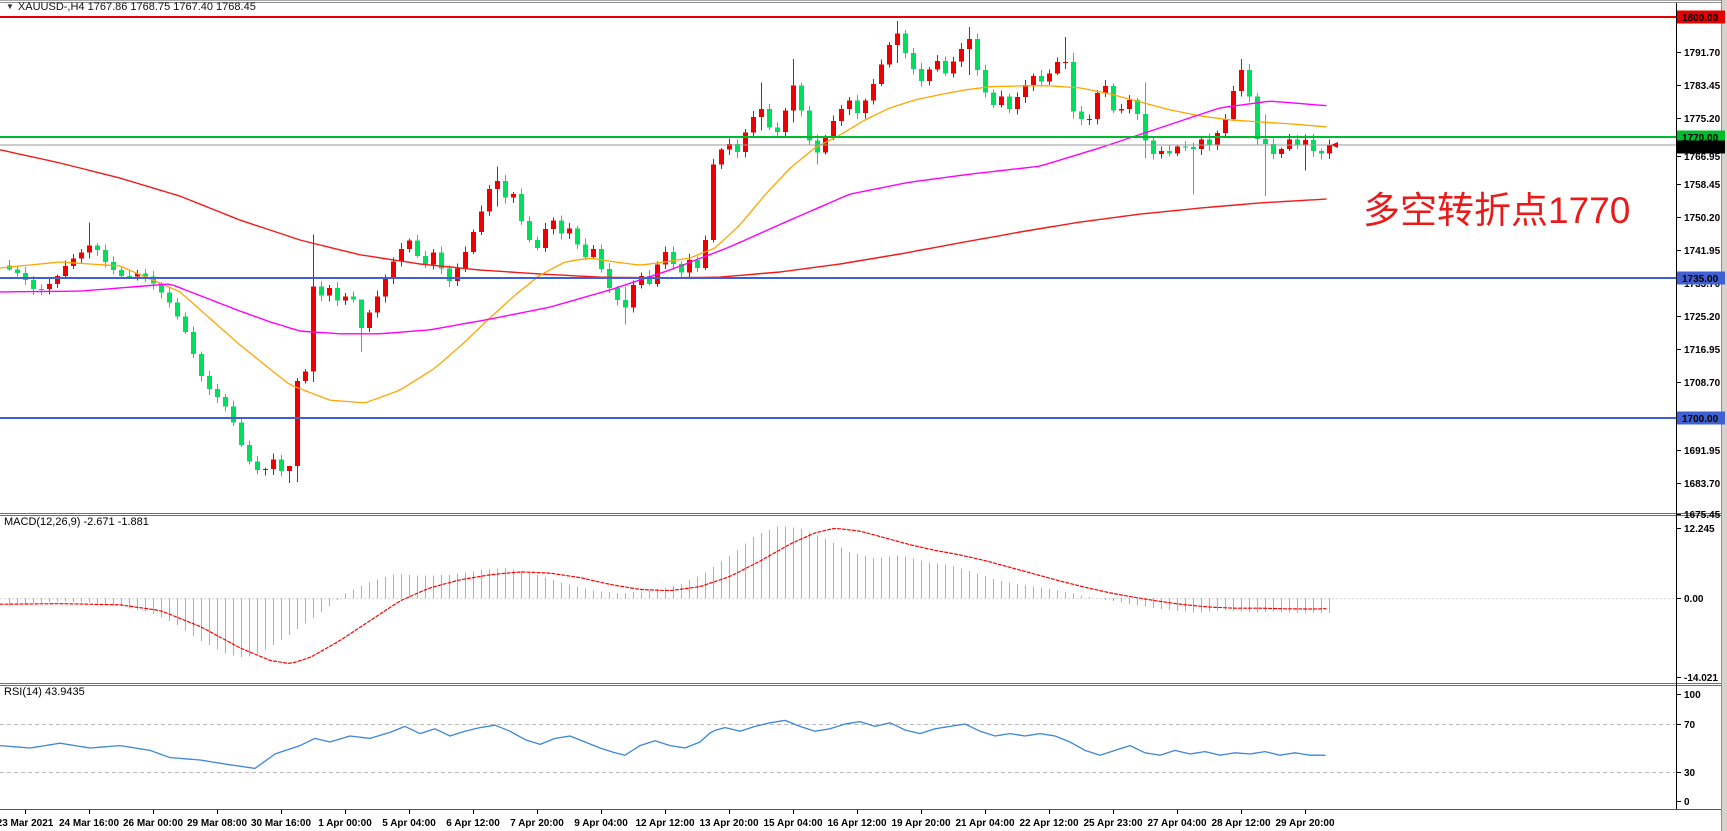 The image size is (1727, 831). Describe the element at coordinates (1700, 279) in the screenshot. I see `price-badge-label: 1735.00` at that location.